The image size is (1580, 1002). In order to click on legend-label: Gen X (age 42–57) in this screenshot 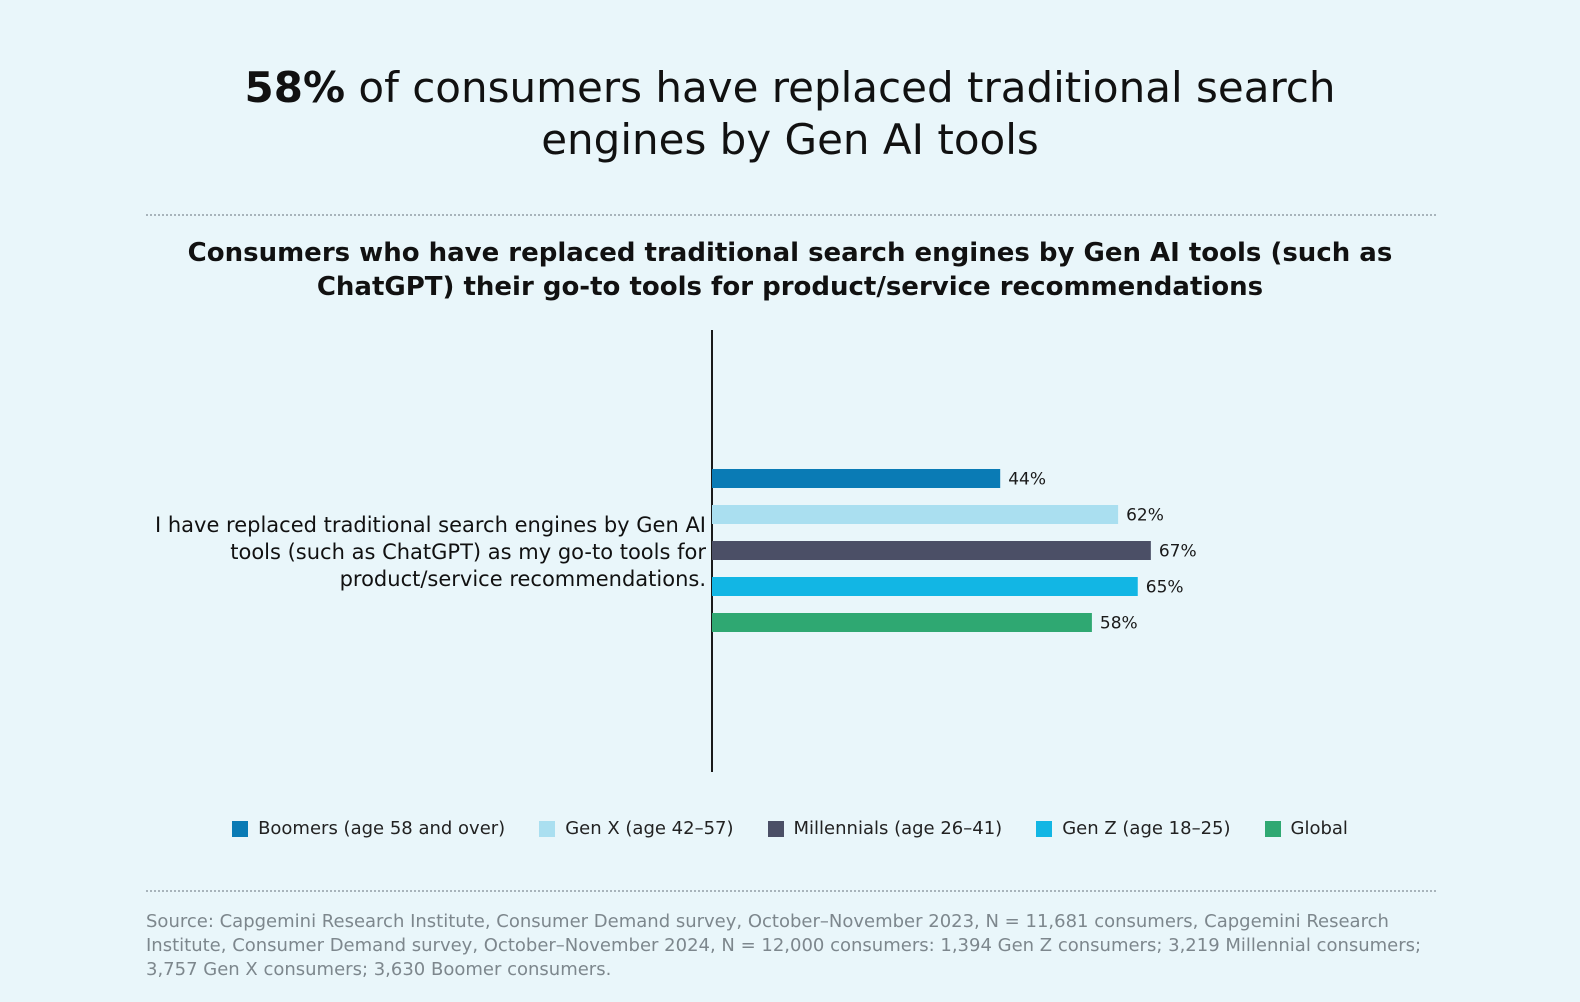, I will do `click(649, 828)`.